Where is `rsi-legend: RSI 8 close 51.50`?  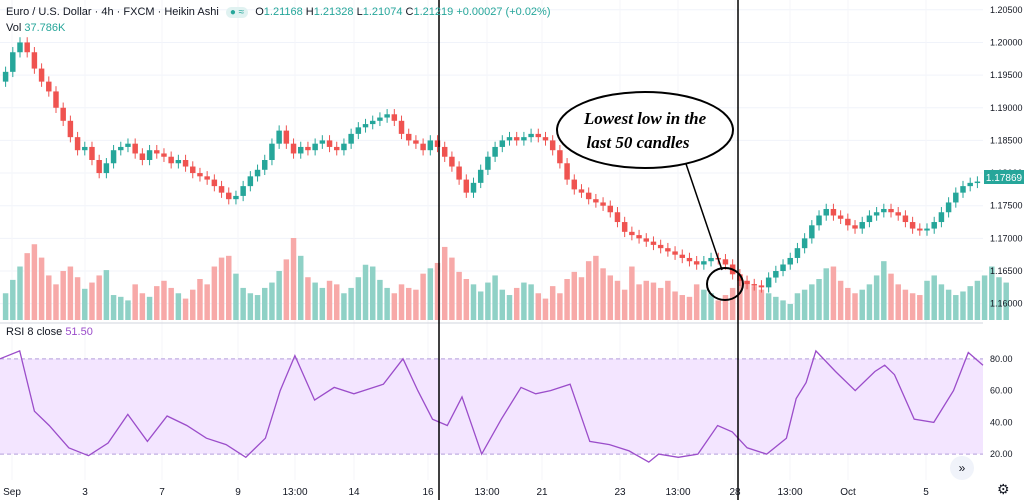
rsi-legend: RSI 8 close 51.50 is located at coordinates (49, 332).